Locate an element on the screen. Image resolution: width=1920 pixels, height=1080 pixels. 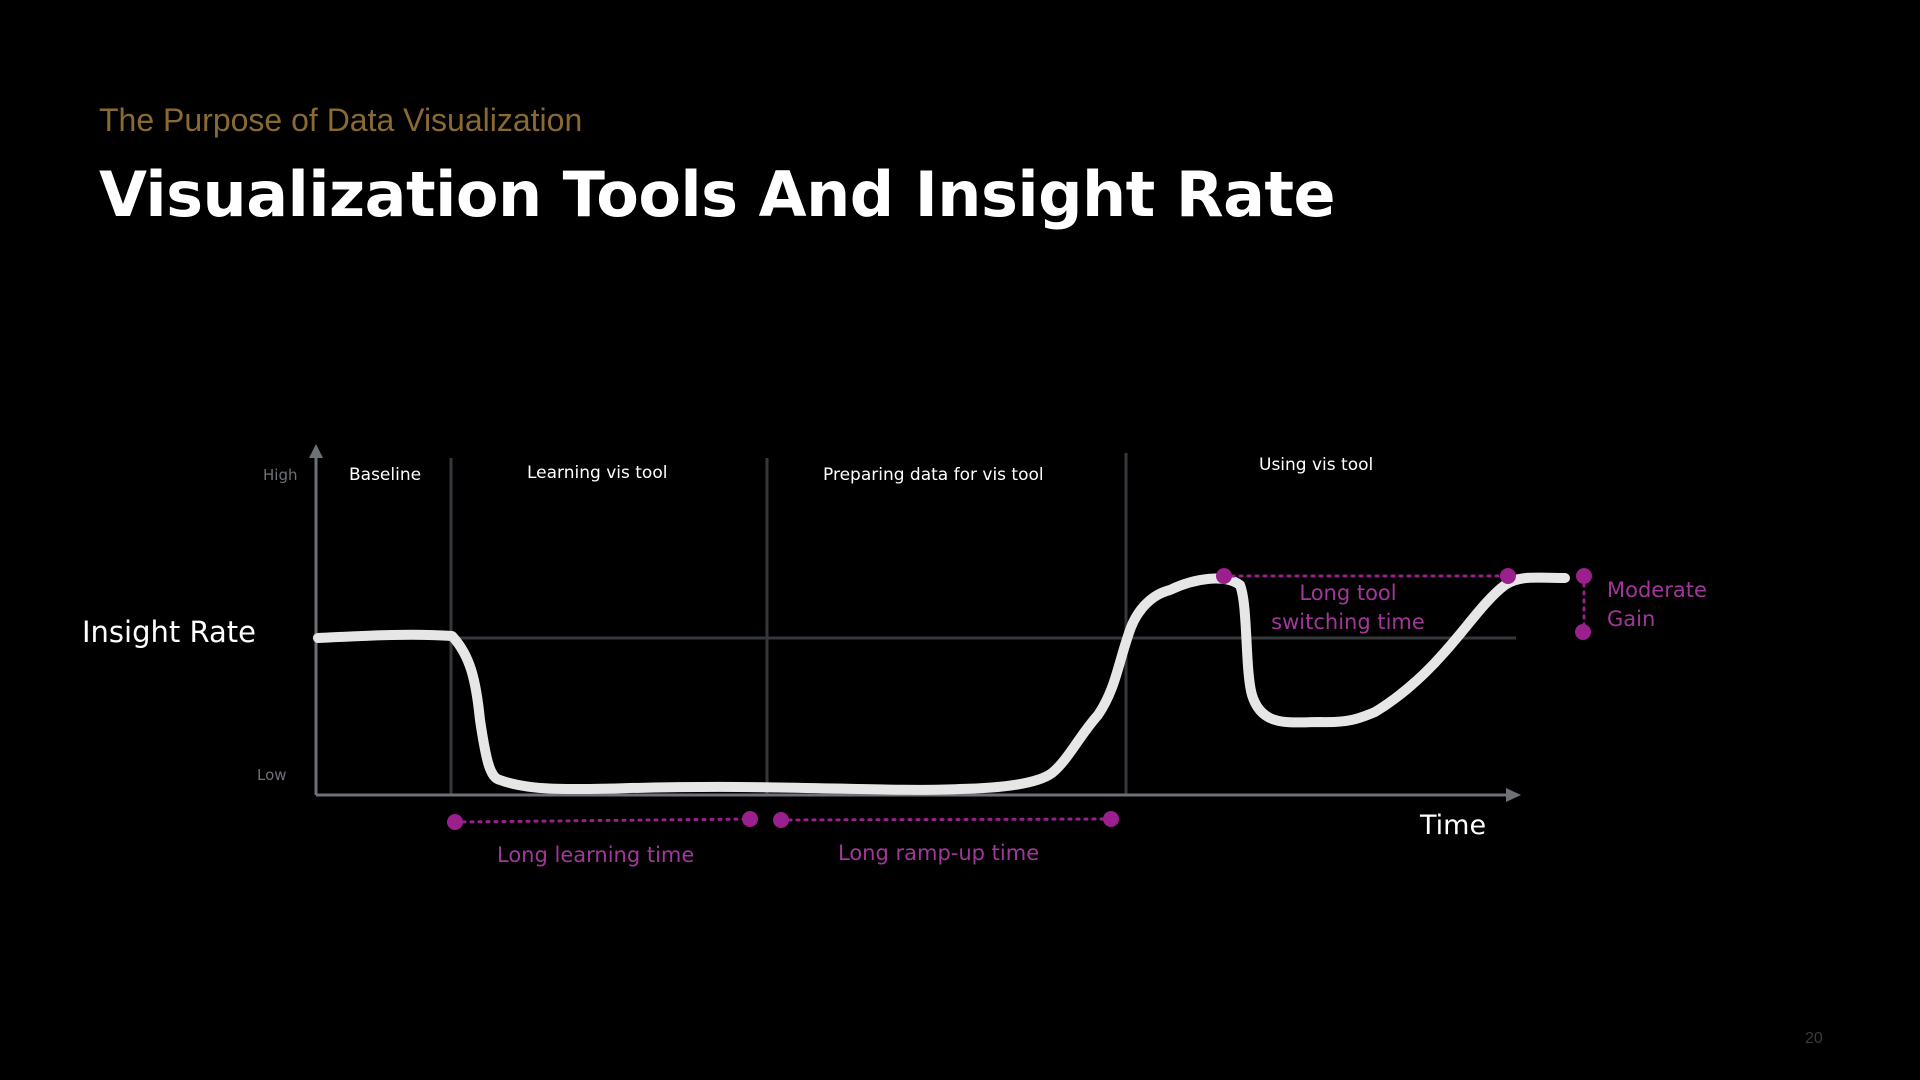
phase-label-baseline: Baseline is located at coordinates (385, 475).